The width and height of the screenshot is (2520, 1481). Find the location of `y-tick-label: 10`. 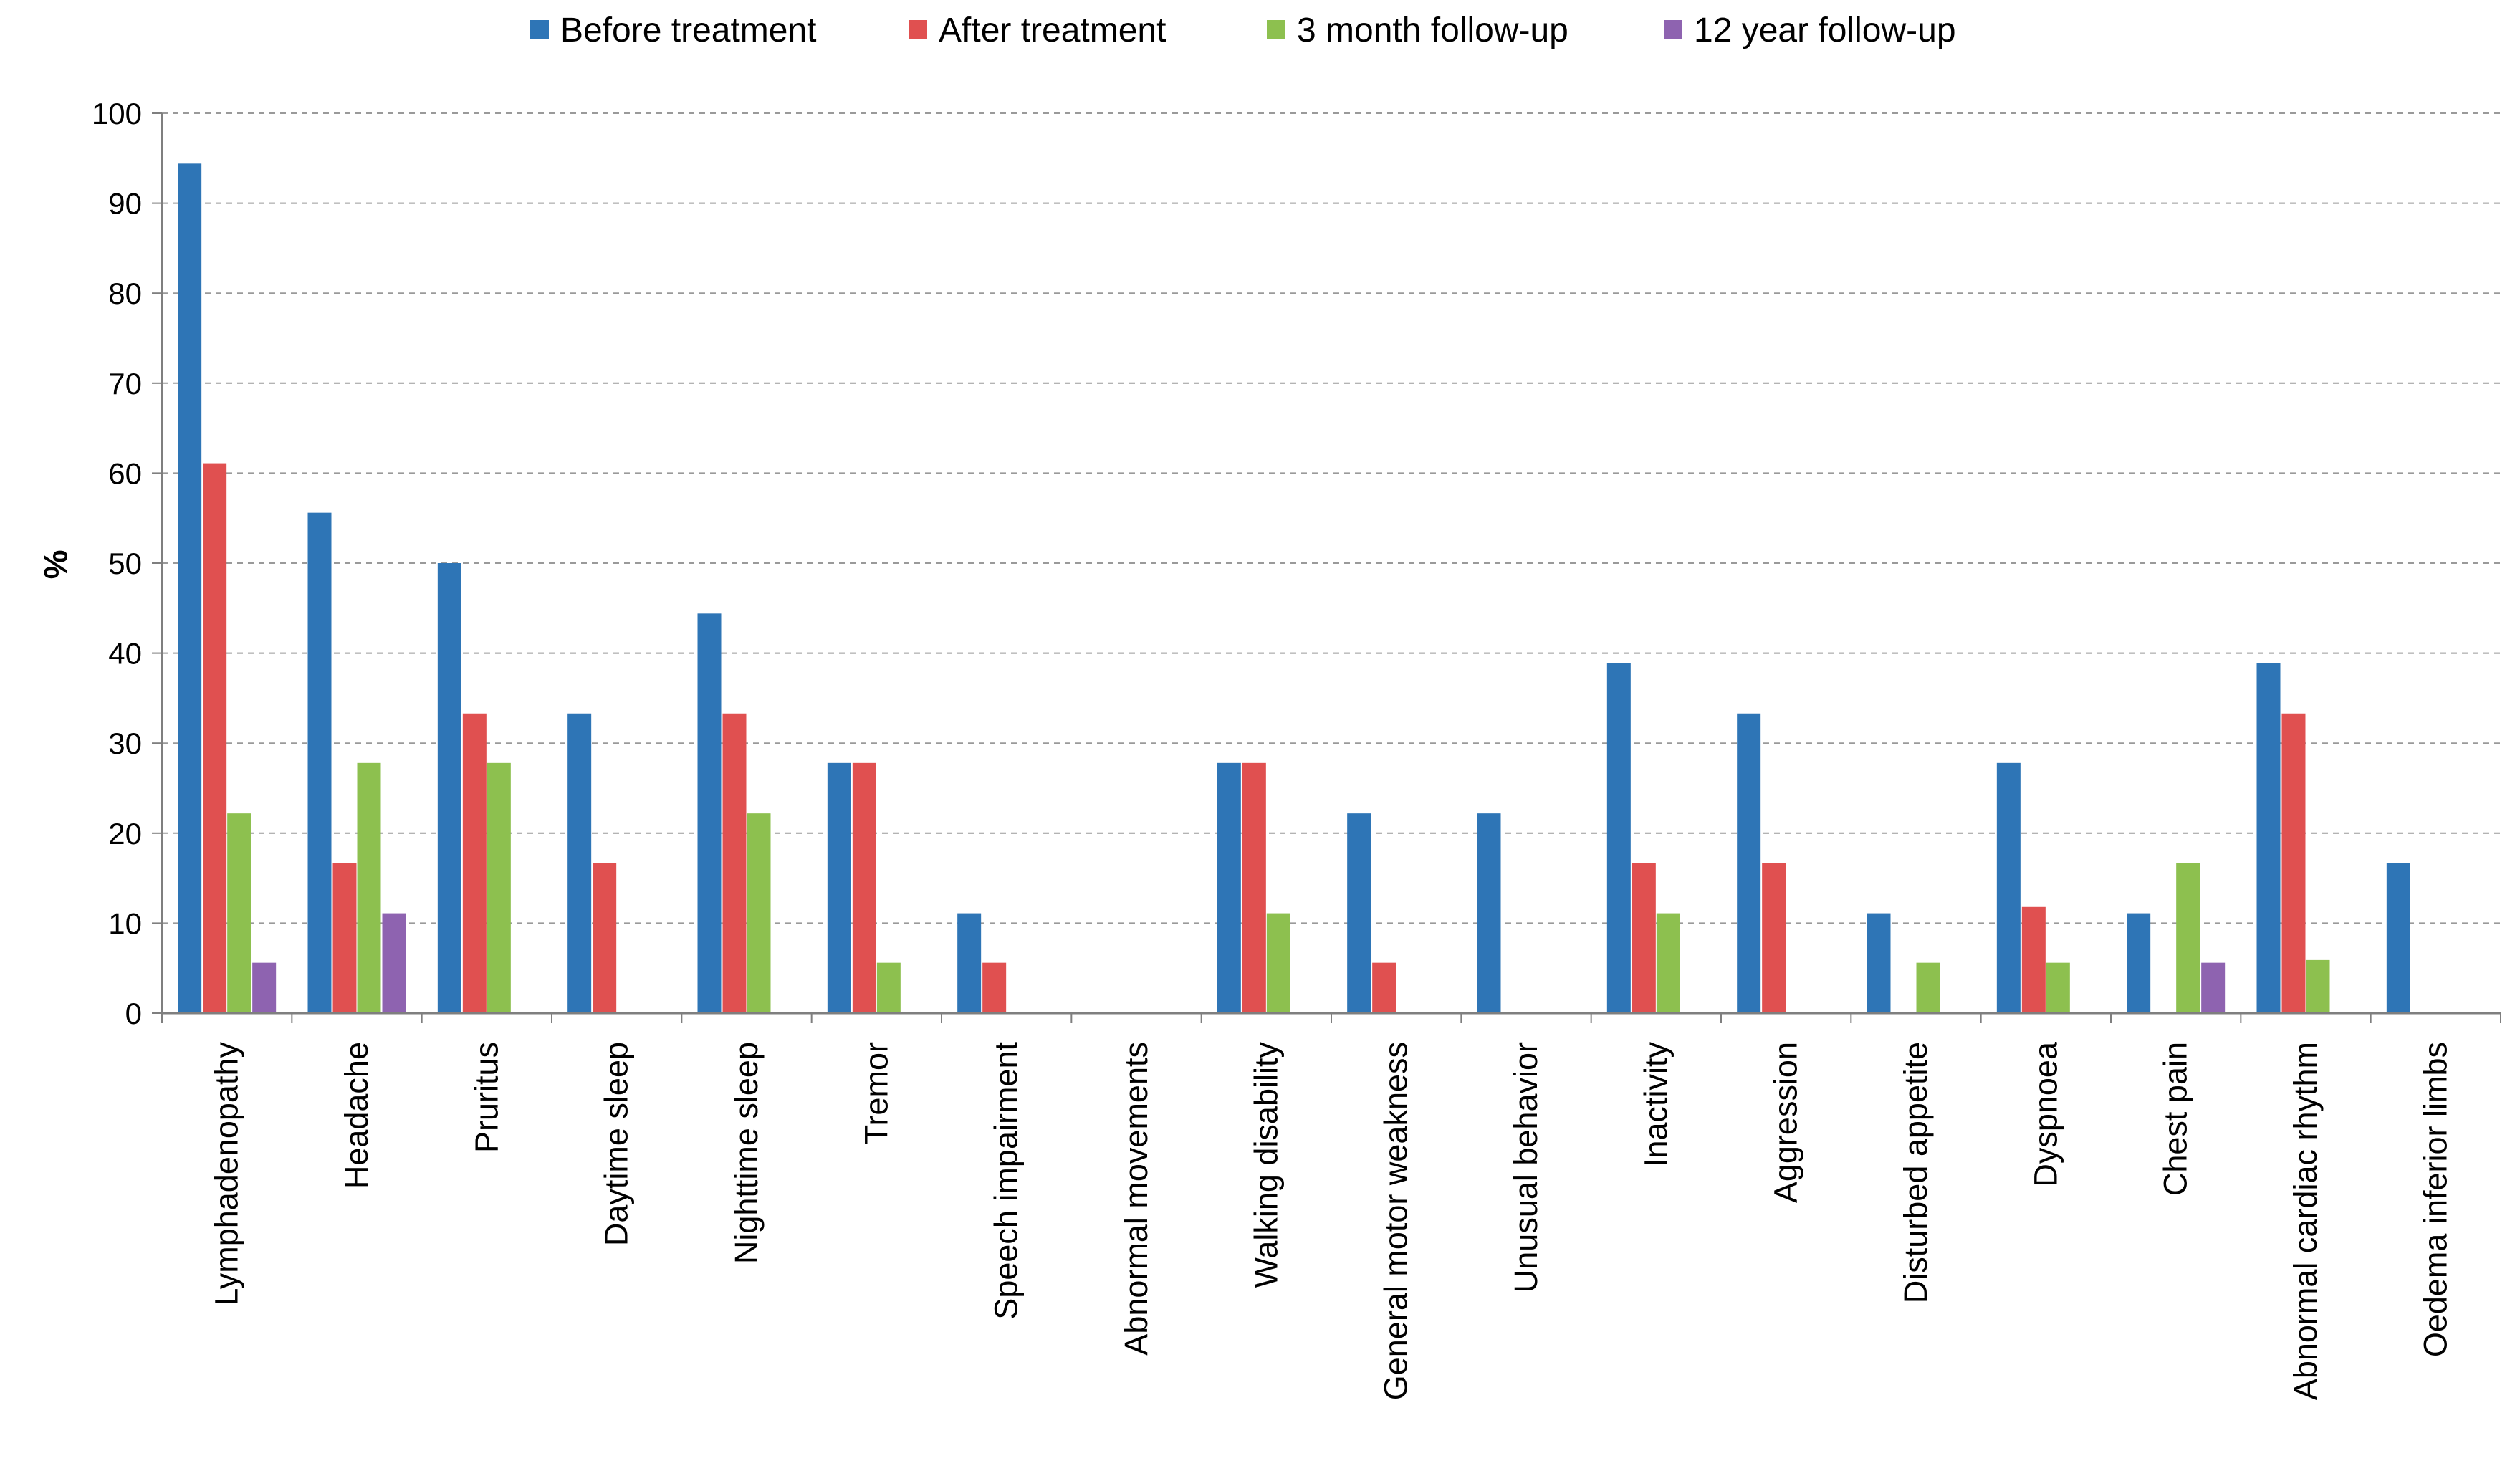

y-tick-label: 10 is located at coordinates (125, 923).